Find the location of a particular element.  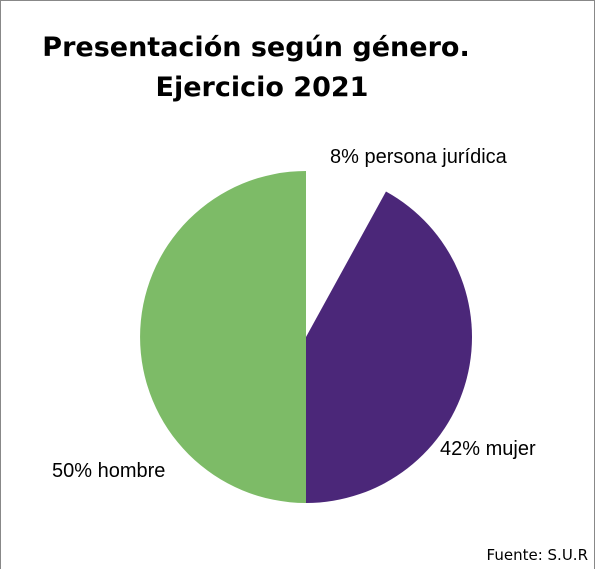

slice-label: 8% persona jurídica is located at coordinates (419, 157).